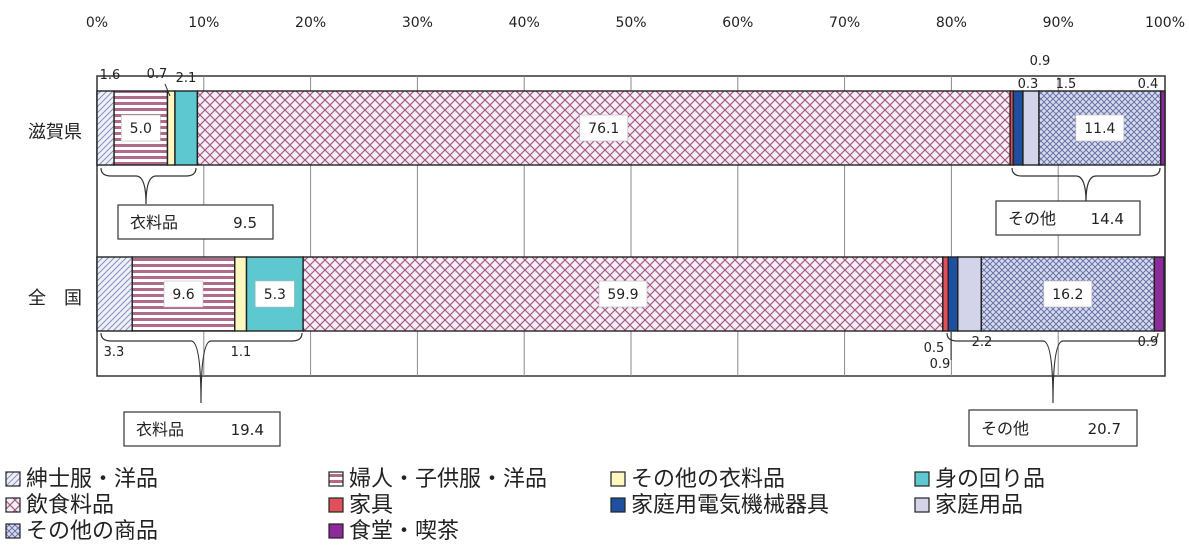  What do you see at coordinates (92, 531) in the screenshot?
I see `legend-item-label: その他の商品` at bounding box center [92, 531].